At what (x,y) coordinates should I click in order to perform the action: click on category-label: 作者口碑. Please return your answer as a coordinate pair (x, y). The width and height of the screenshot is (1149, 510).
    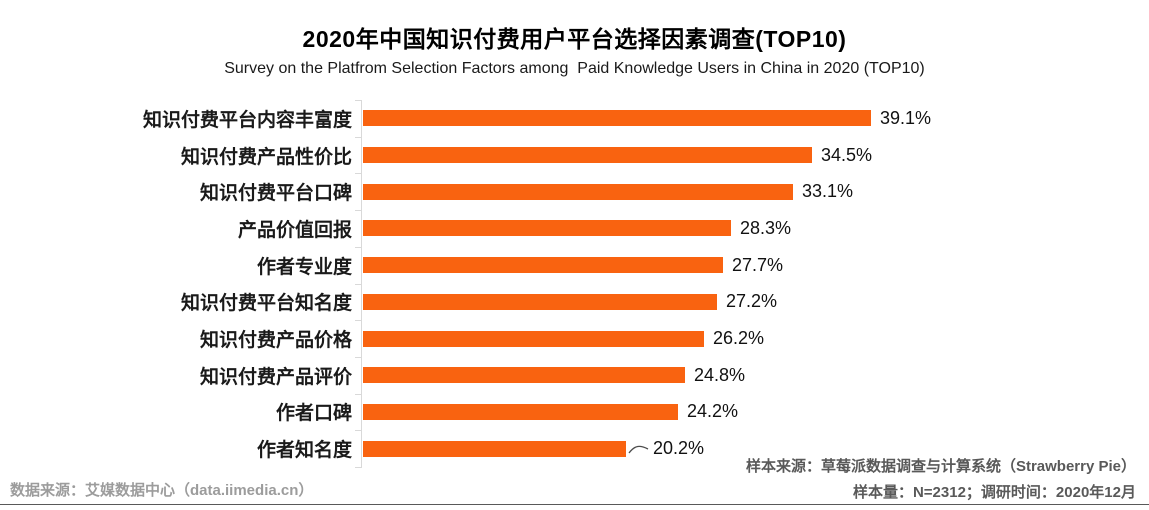
    Looking at the image, I should click on (313, 414).